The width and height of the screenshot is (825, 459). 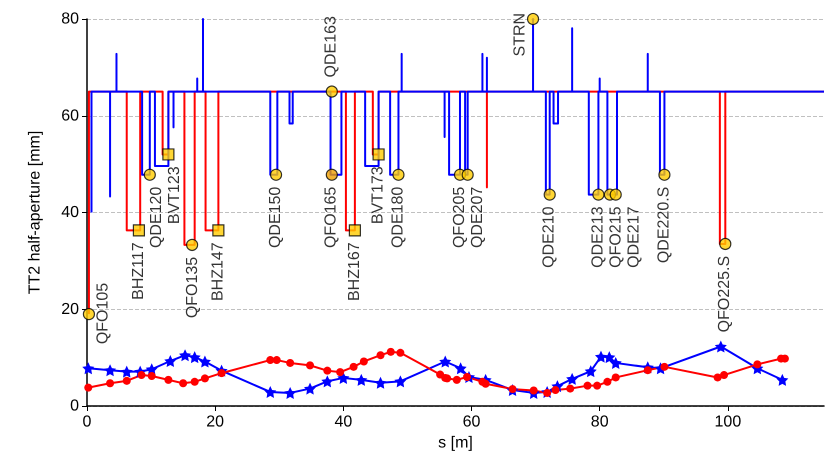 I want to click on data-label: QFO165, so click(x=331, y=217).